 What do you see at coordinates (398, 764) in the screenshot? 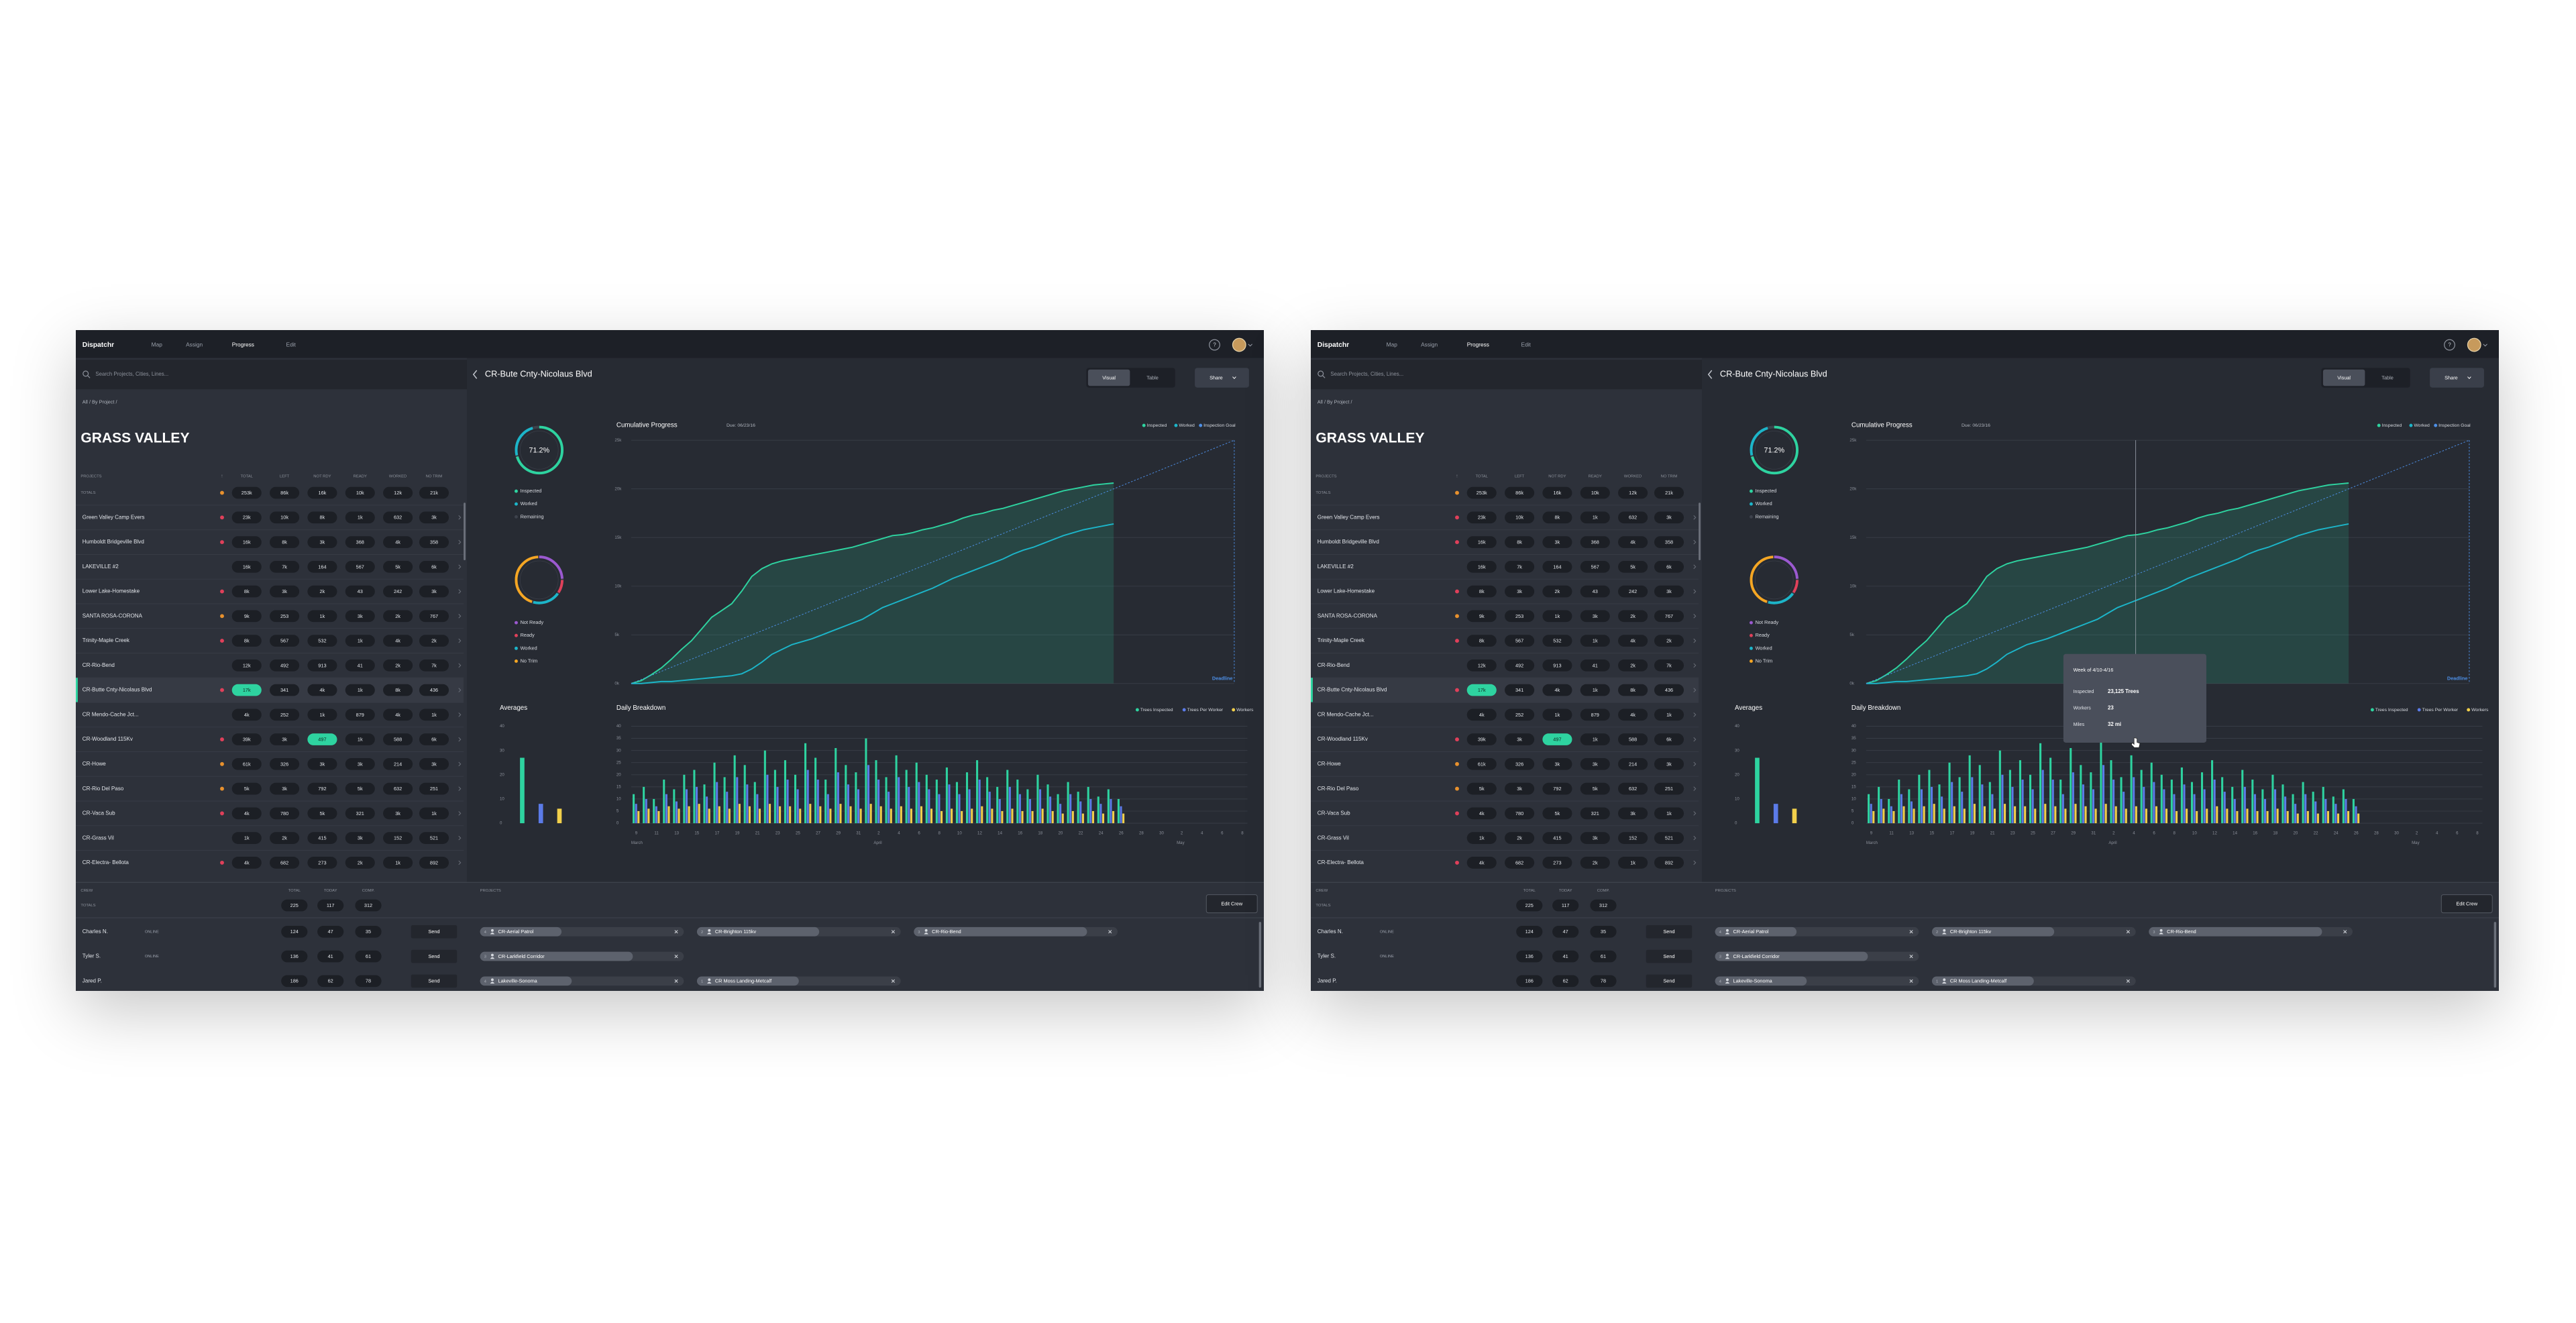
I see `cell-value: 214` at bounding box center [398, 764].